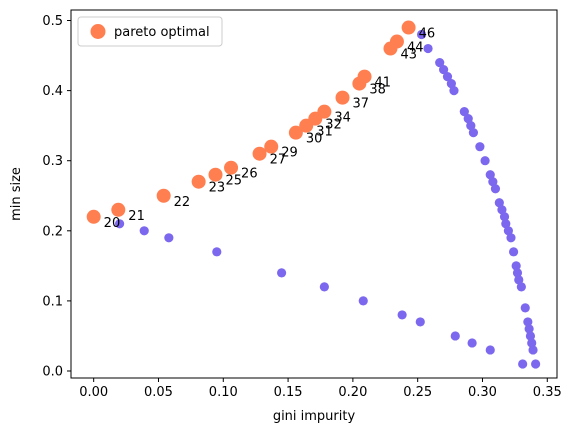 This screenshot has width=570, height=432. What do you see at coordinates (16, 194) in the screenshot?
I see `y-axis-label: min size` at bounding box center [16, 194].